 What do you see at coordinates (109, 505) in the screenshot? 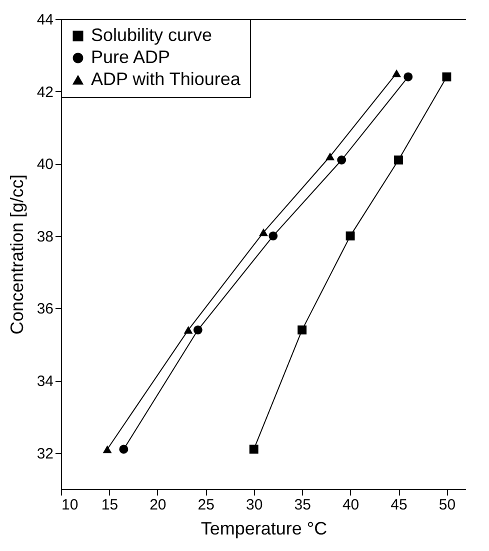
I see `x-tick-label: 15` at bounding box center [109, 505].